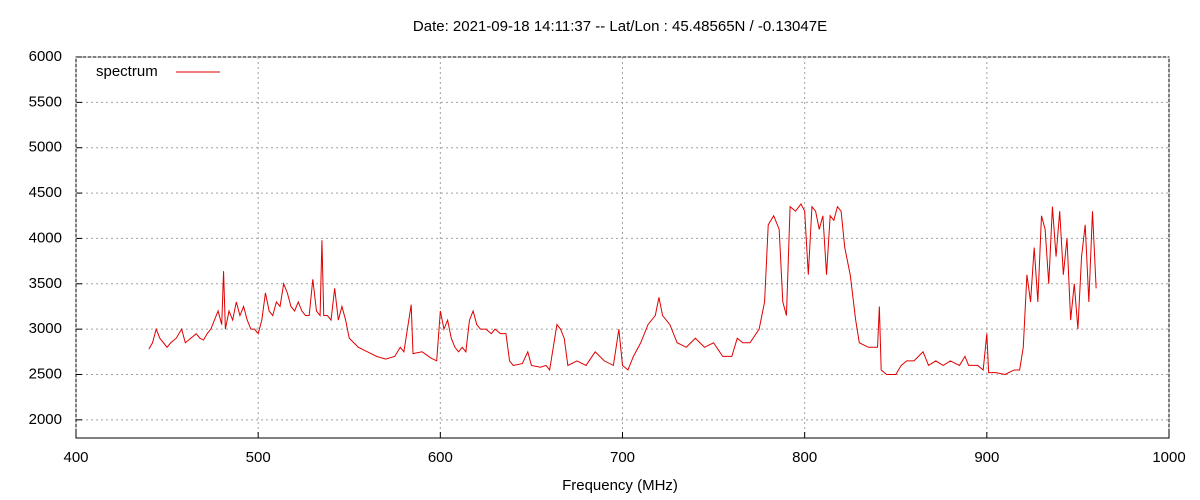  Describe the element at coordinates (440, 457) in the screenshot. I see `x-tick-label: 600` at that location.